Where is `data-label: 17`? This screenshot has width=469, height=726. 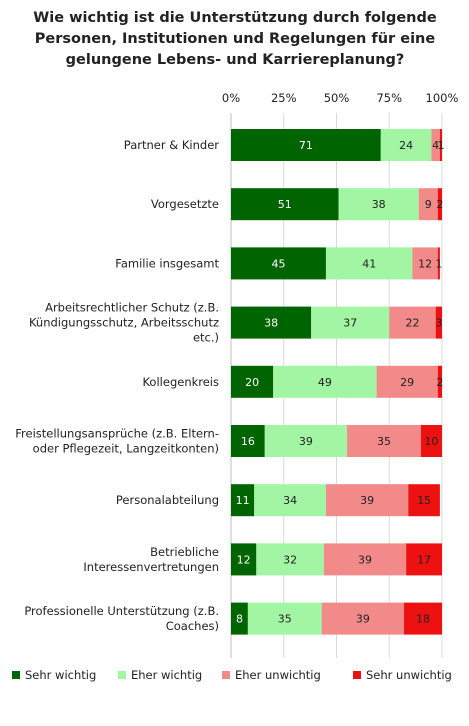
data-label: 17 is located at coordinates (424, 559).